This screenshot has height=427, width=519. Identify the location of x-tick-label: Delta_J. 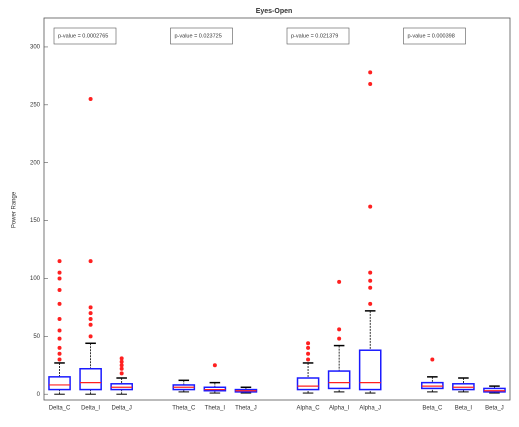
(121, 409).